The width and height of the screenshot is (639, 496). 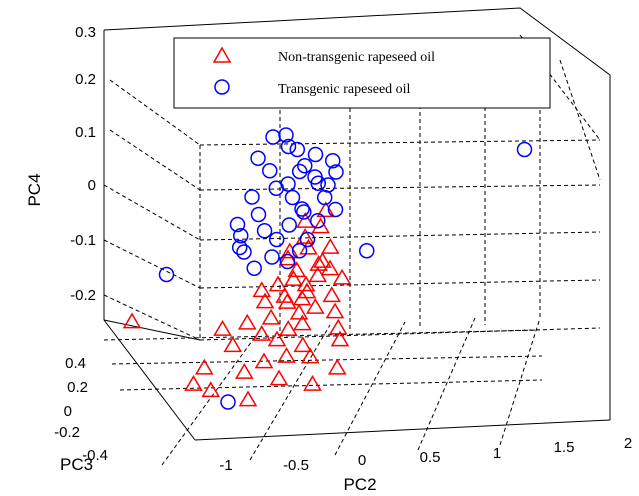 What do you see at coordinates (344, 89) in the screenshot?
I see `legend-entry-label: Transgenic rapeseed oil` at bounding box center [344, 89].